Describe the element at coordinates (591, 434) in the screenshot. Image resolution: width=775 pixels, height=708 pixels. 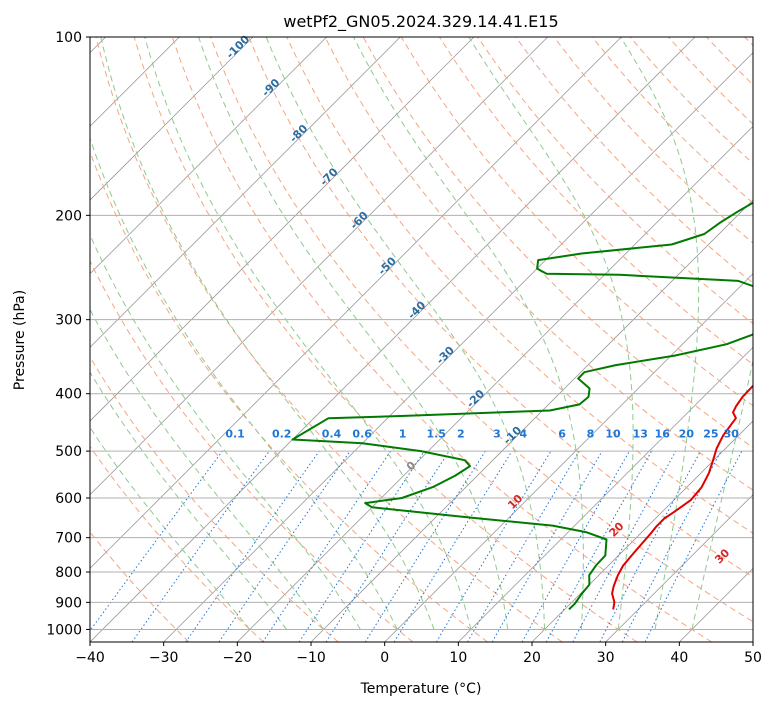
I see `mixing-ratio-label: 8` at that location.